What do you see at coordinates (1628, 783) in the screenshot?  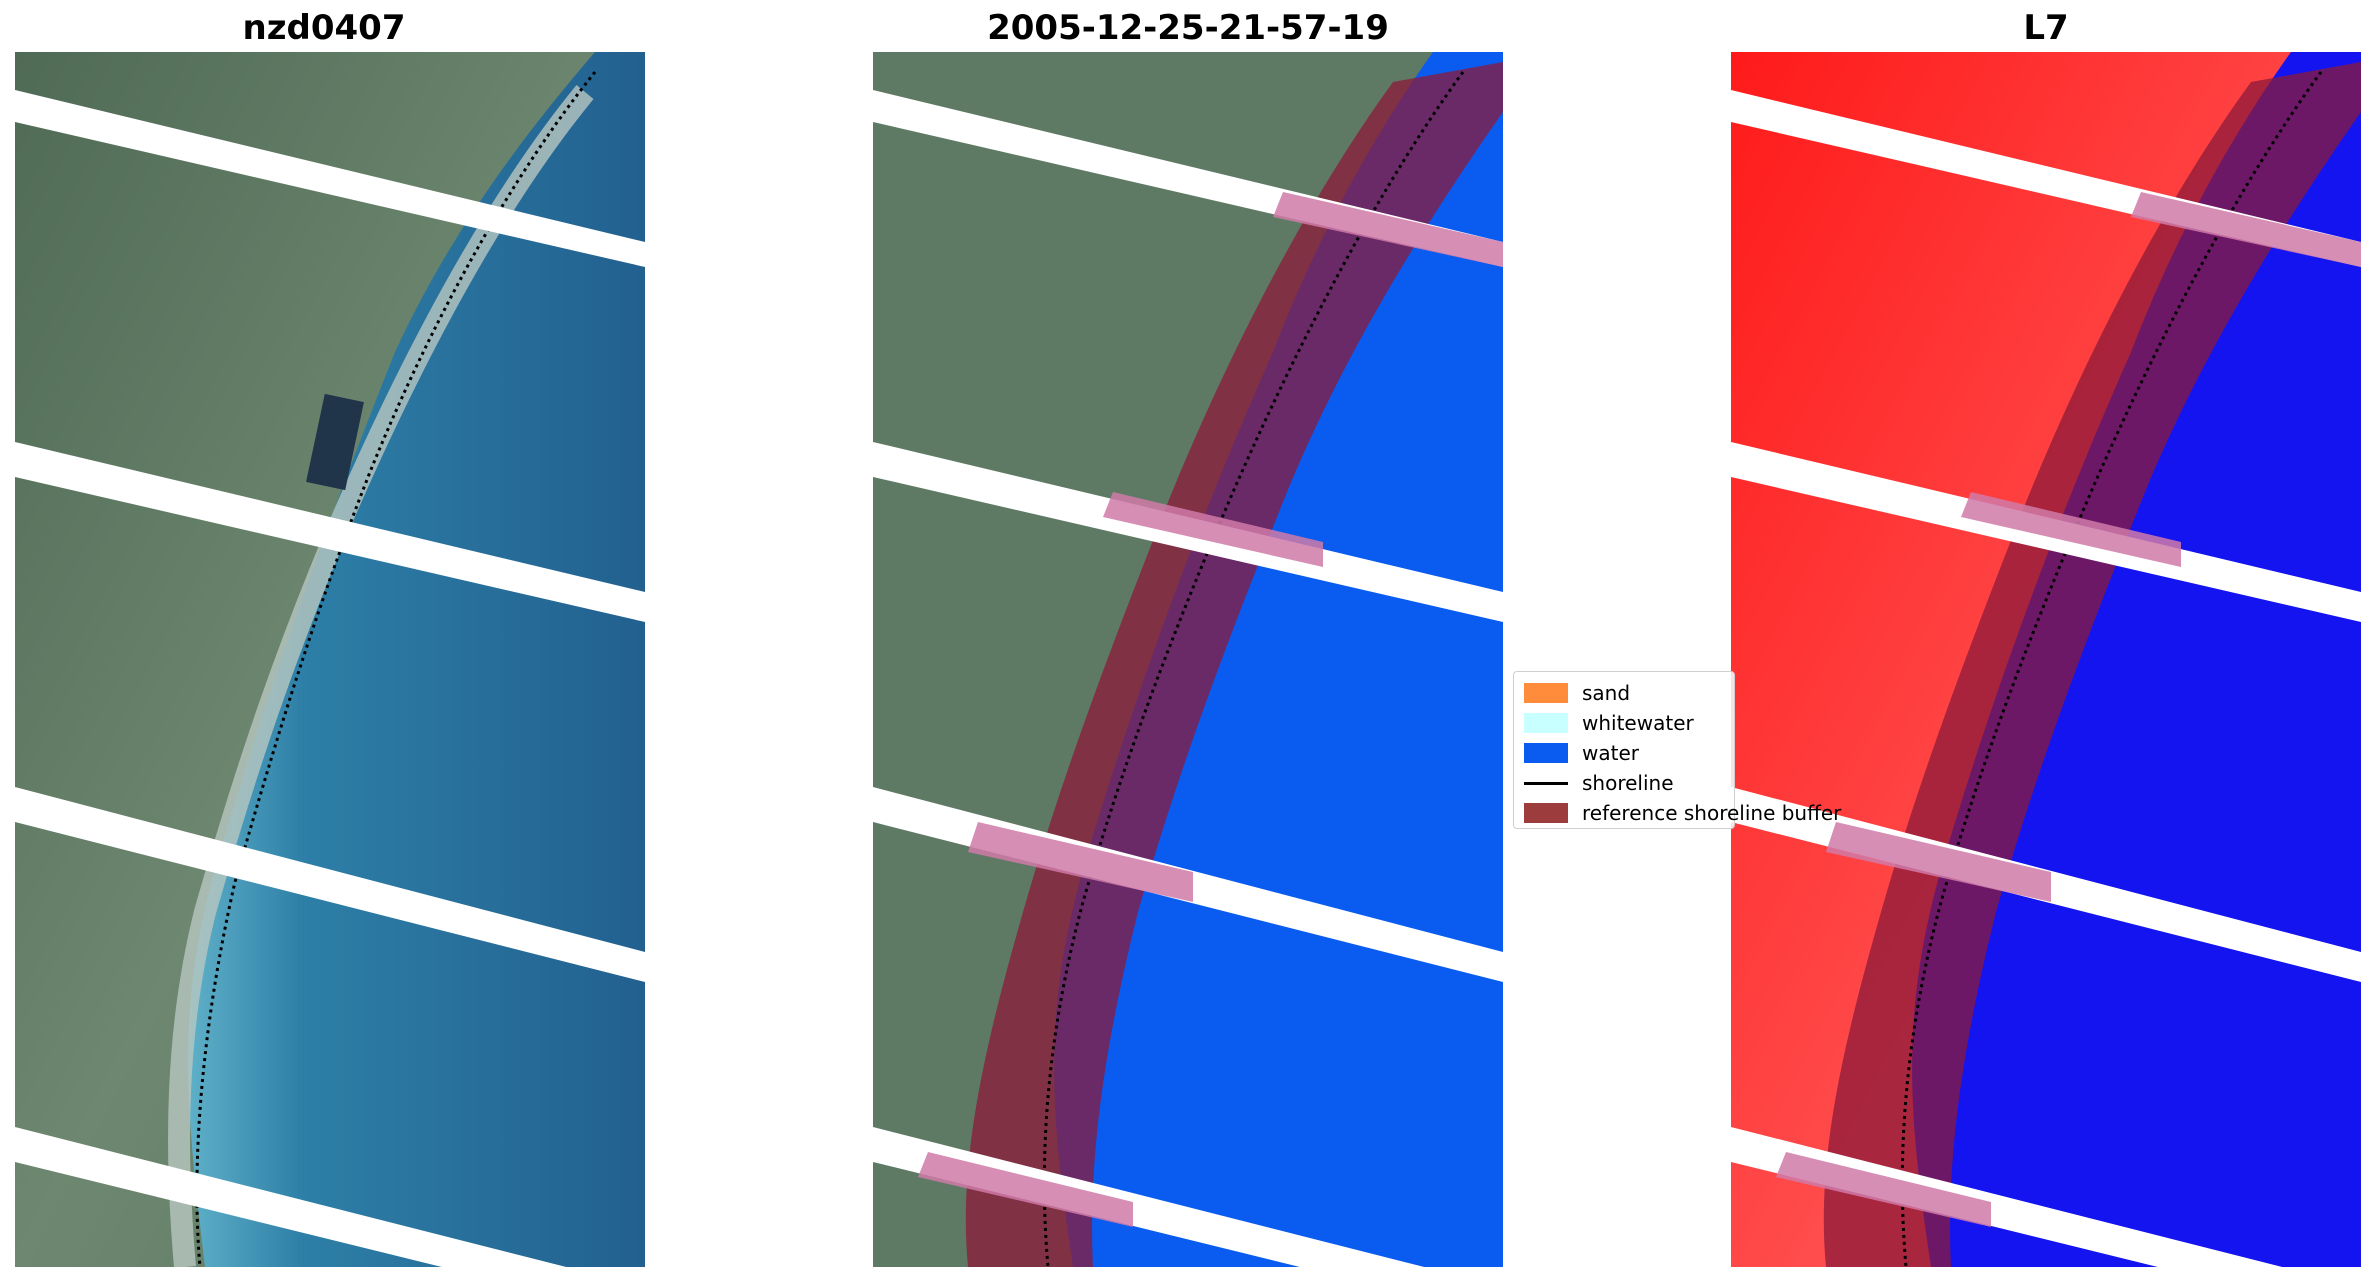 I see `legend-label: shoreline` at bounding box center [1628, 783].